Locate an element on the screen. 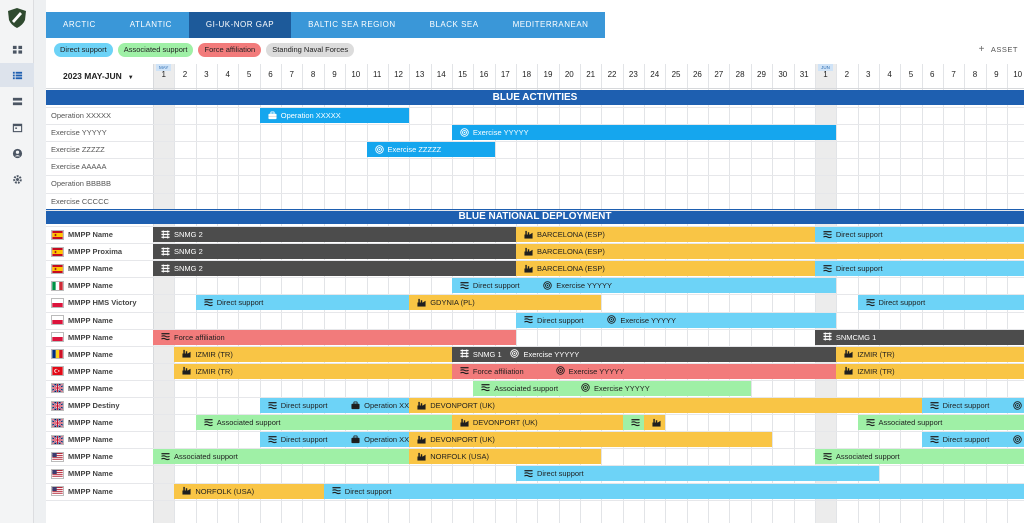 The image size is (1024, 523). sidebar-nav-list is located at coordinates (17, 75).